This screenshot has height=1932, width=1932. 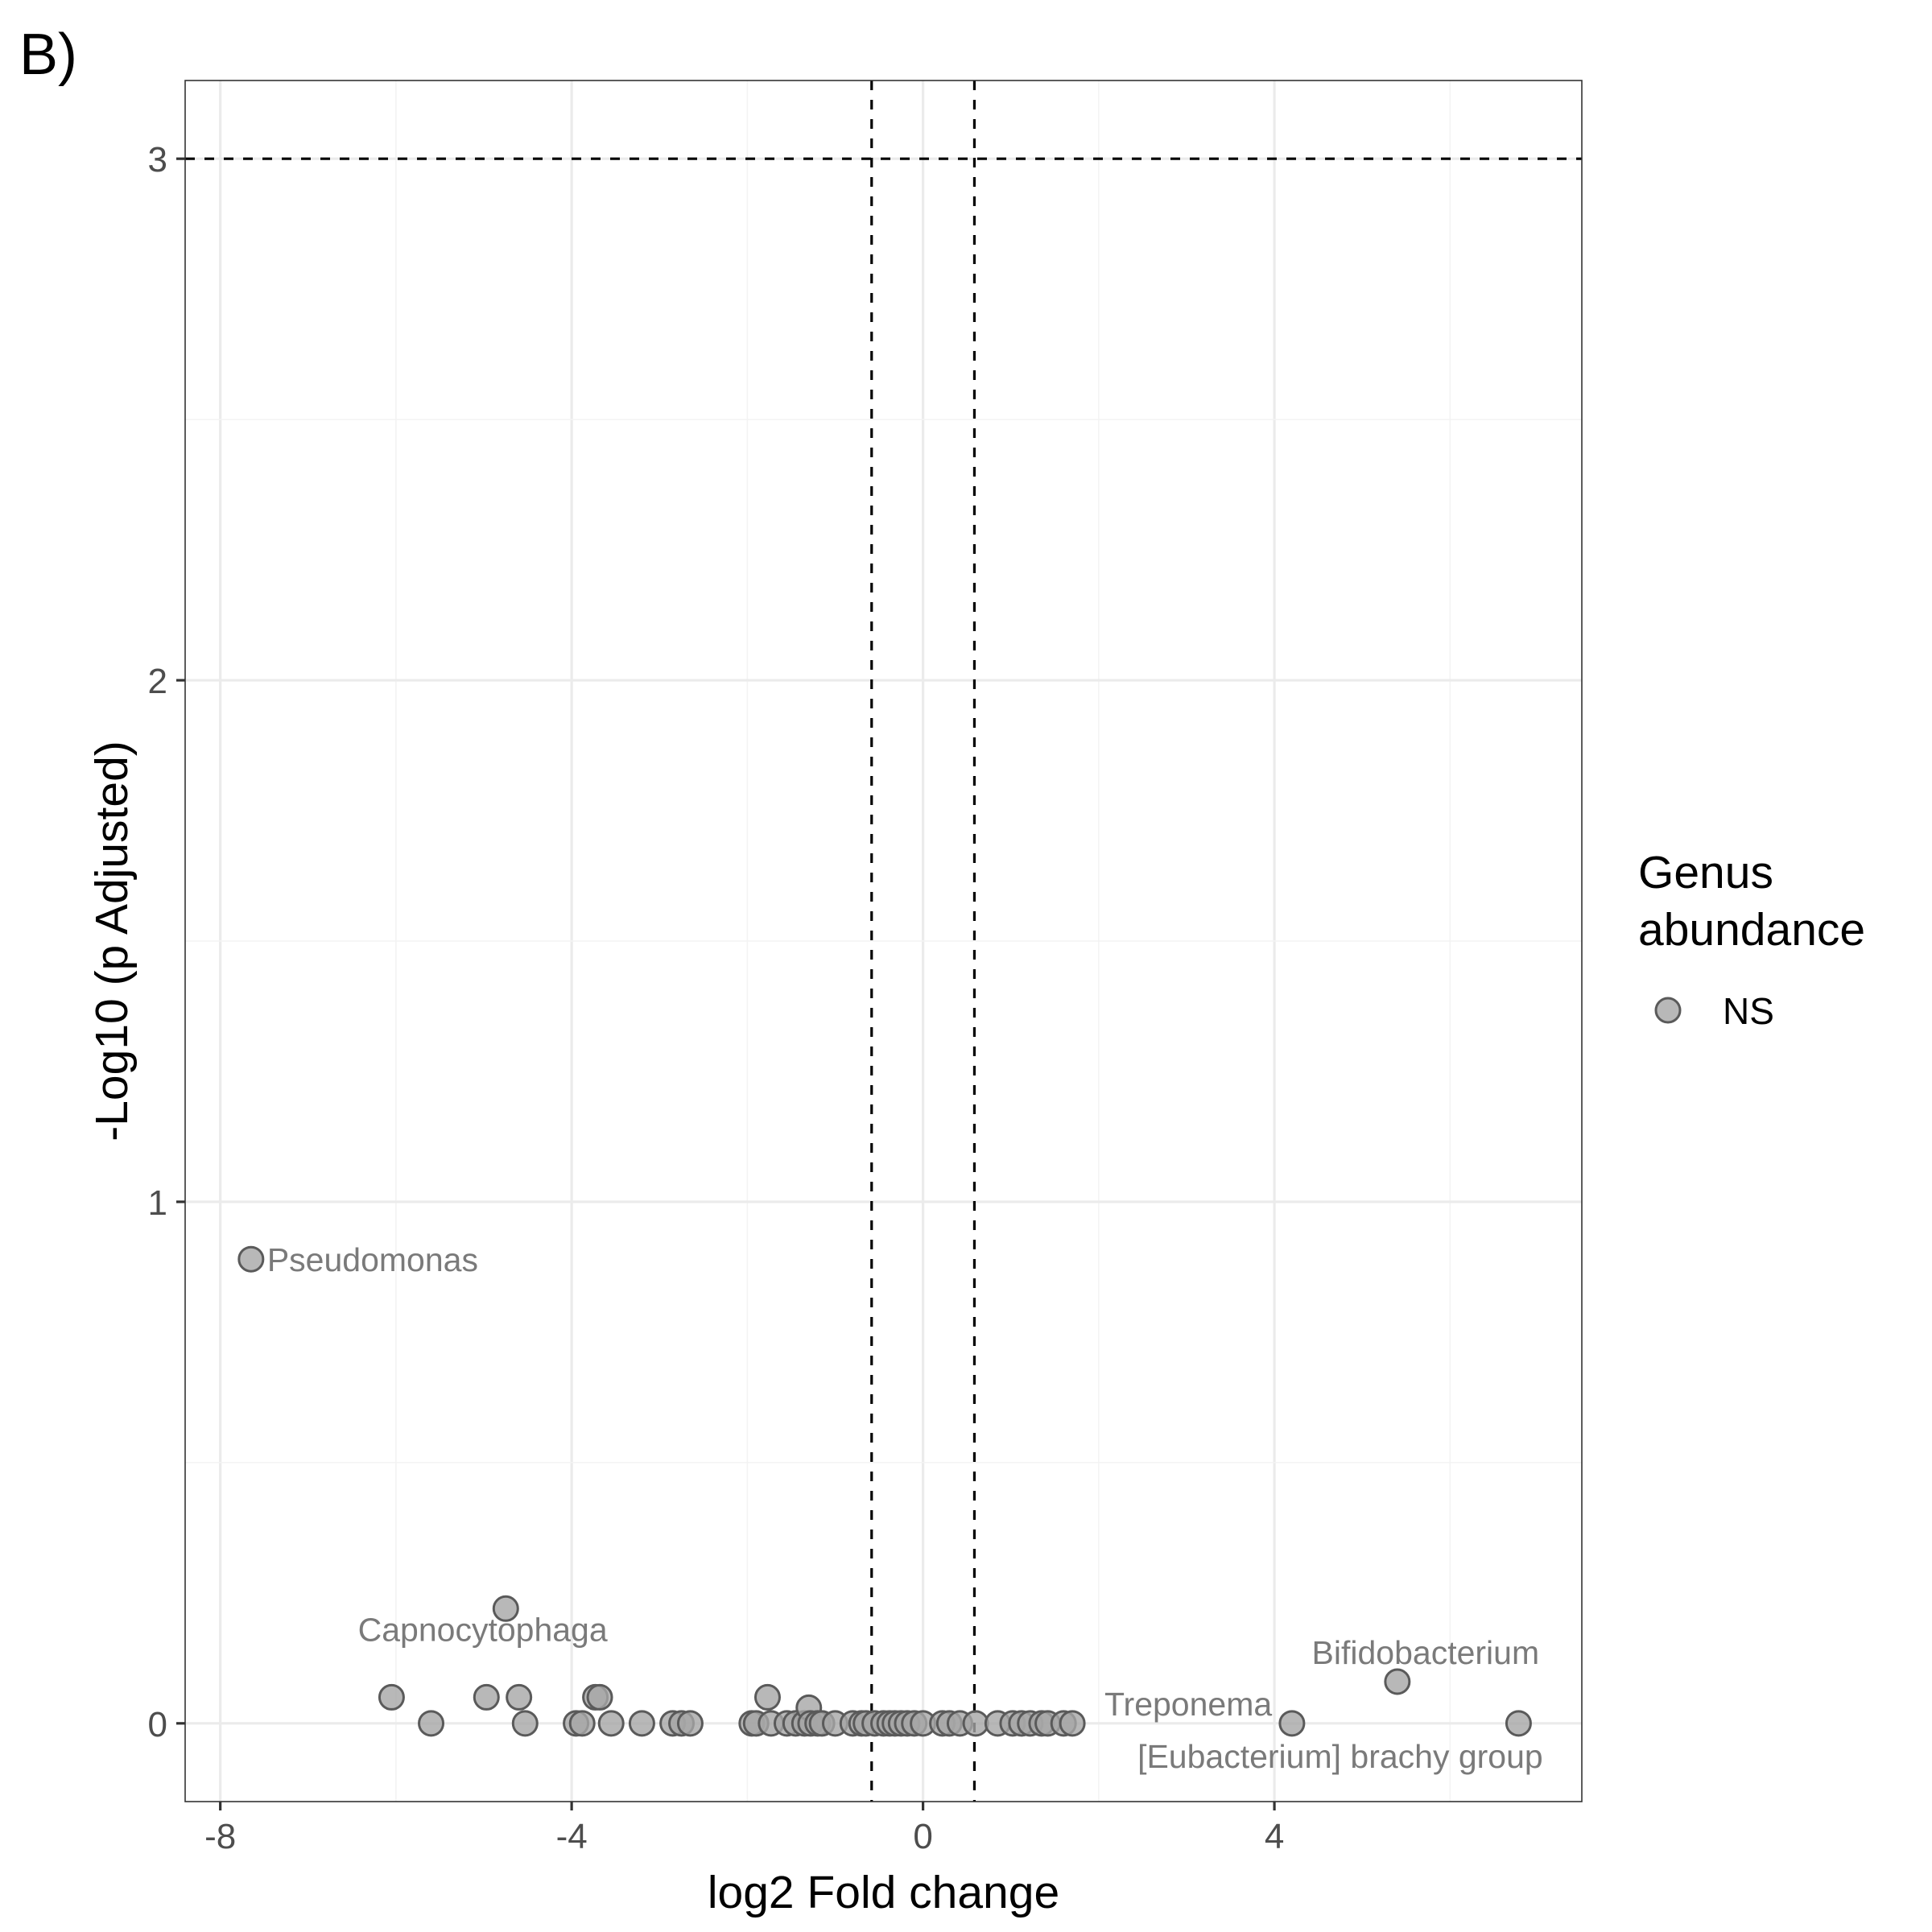 I want to click on x-tick-label: 0, so click(x=923, y=1836).